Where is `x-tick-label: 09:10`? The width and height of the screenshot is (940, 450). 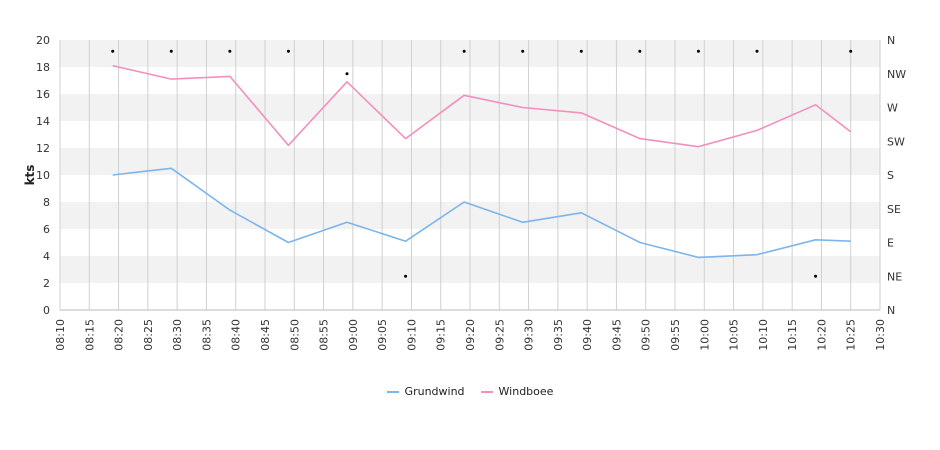
x-tick-label: 09:10 is located at coordinates (411, 335).